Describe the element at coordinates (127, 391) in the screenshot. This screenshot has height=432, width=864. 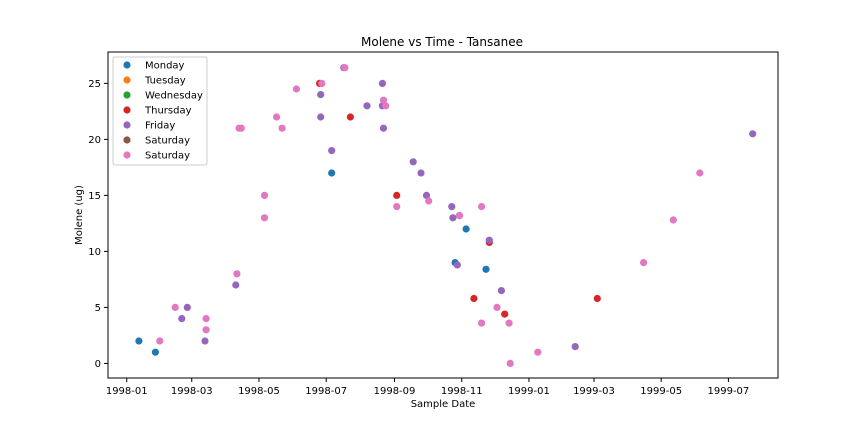
I see `x-tick-label-0: 1998-01` at that location.